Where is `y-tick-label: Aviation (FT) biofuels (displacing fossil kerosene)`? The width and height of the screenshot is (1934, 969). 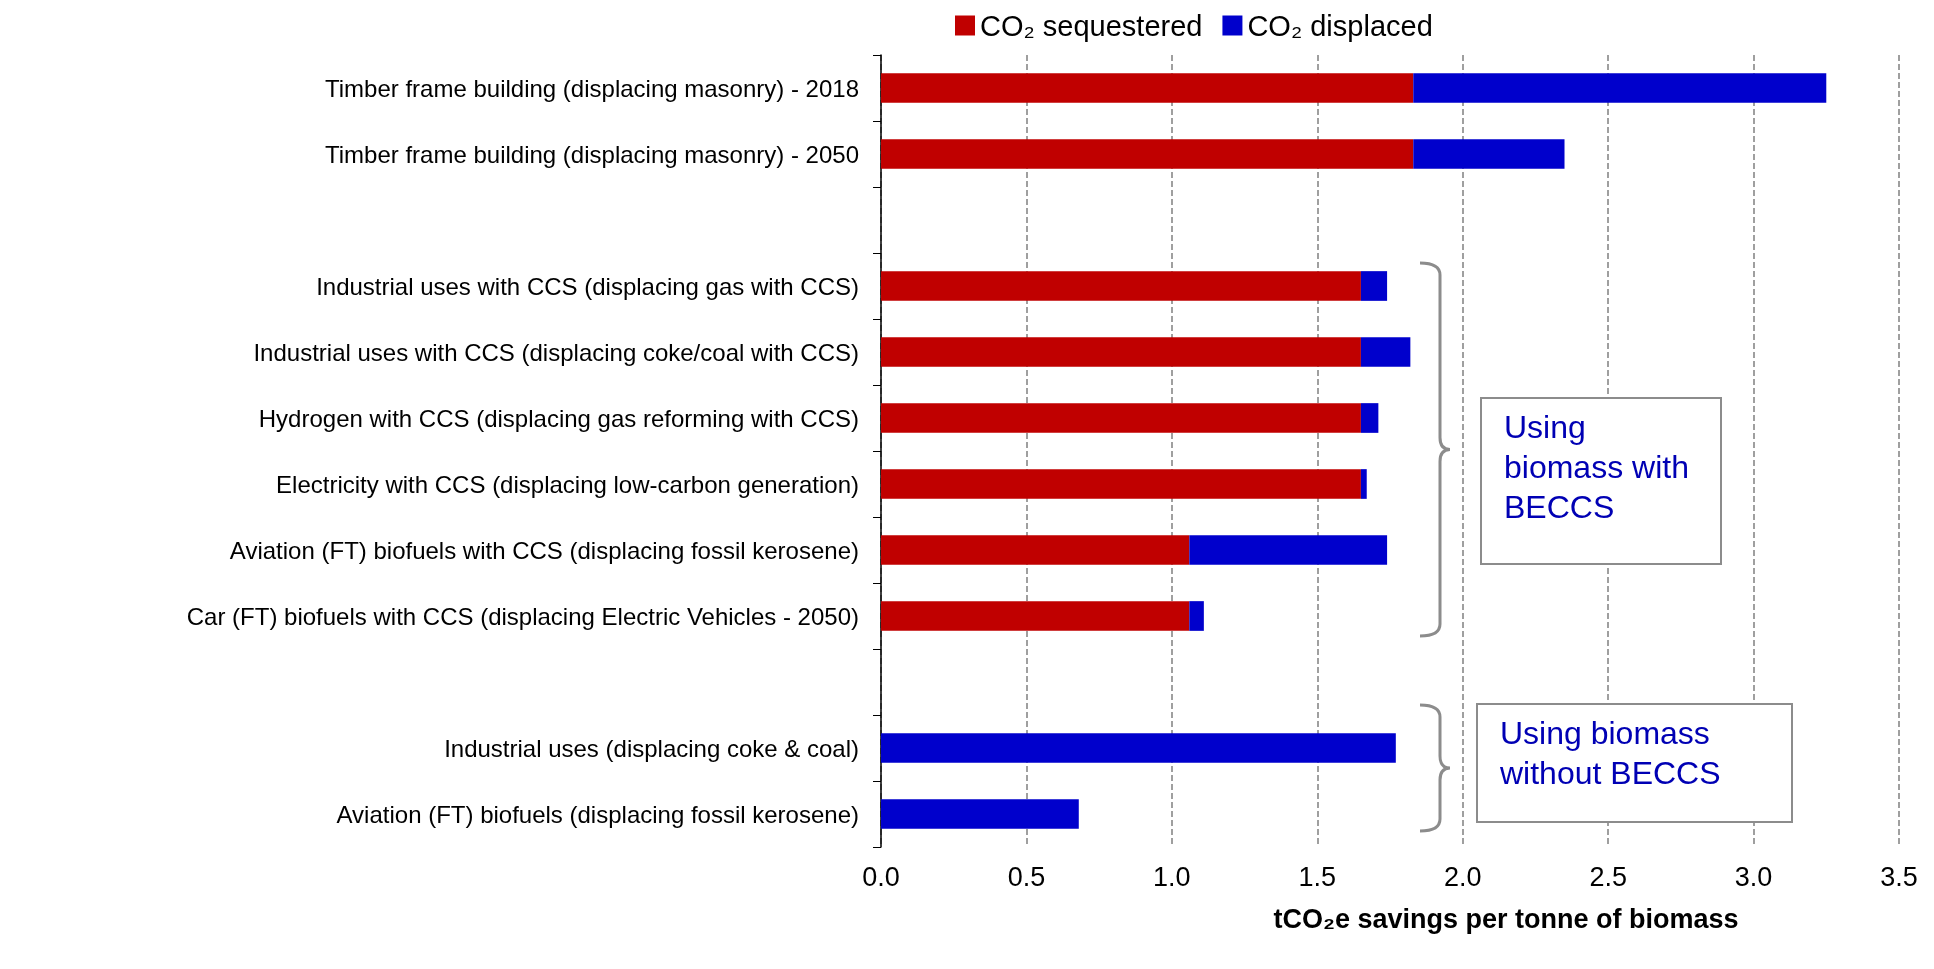 y-tick-label: Aviation (FT) biofuels (displacing fossil kerosene) is located at coordinates (597, 814).